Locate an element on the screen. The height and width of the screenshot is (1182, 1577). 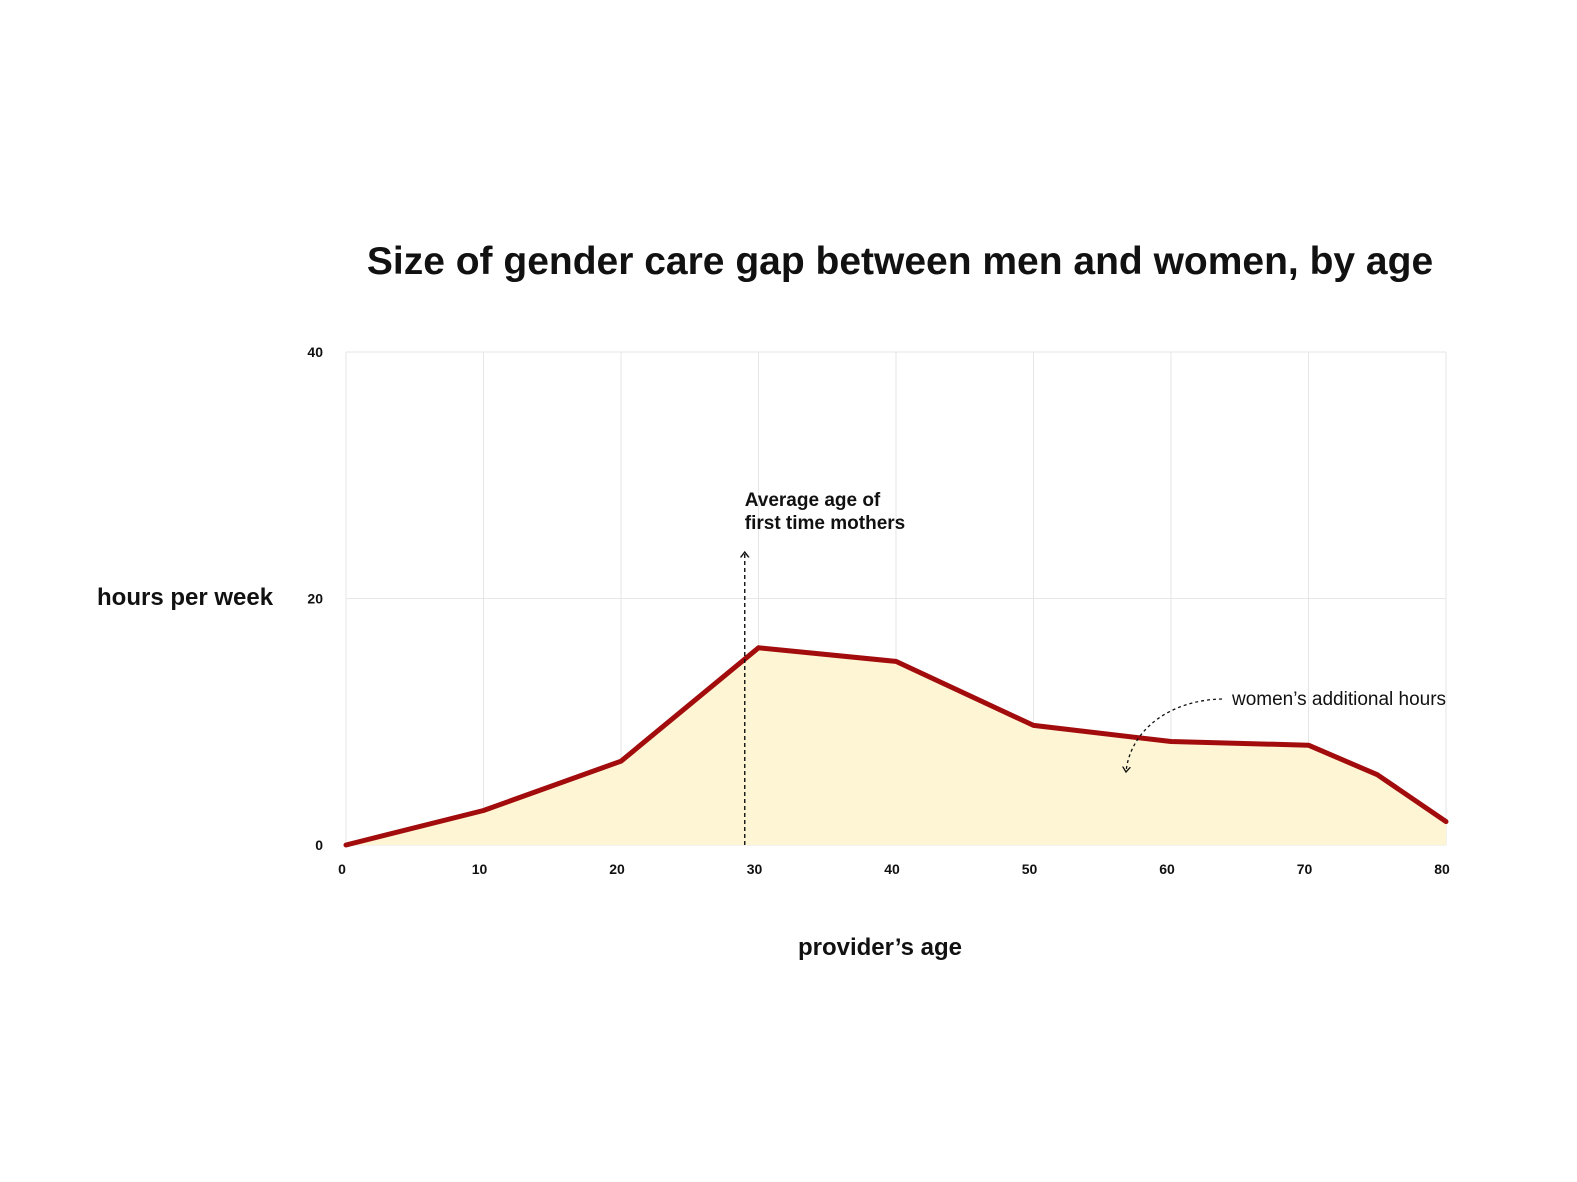
y-tick-label: 0 is located at coordinates (319, 845).